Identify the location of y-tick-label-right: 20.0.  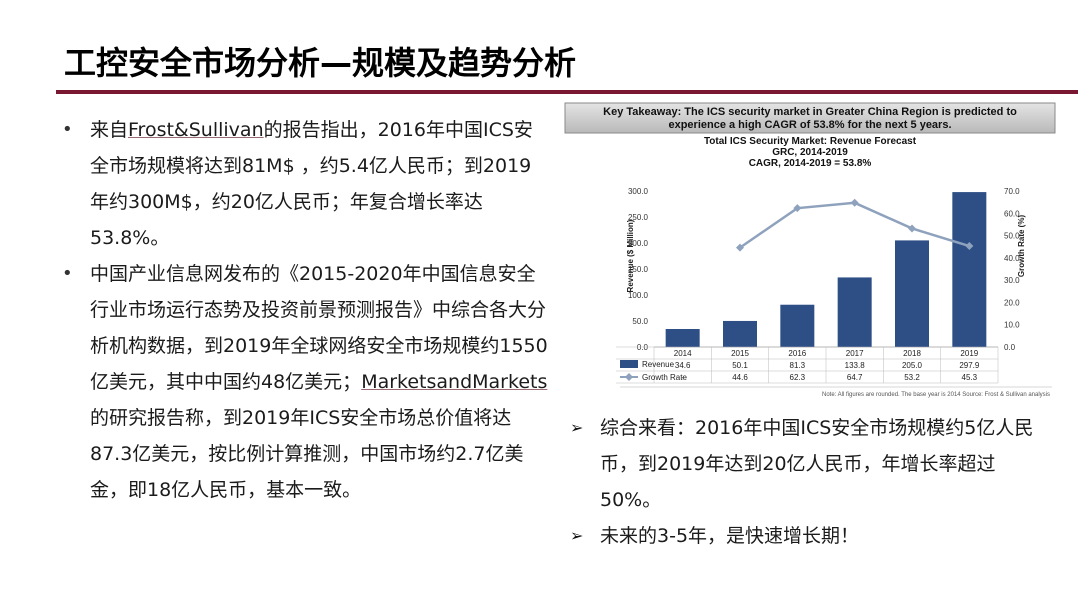
(1012, 302).